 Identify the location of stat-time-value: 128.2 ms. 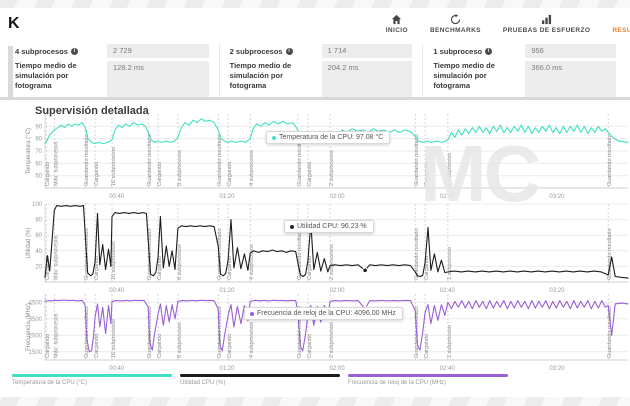
(158, 80).